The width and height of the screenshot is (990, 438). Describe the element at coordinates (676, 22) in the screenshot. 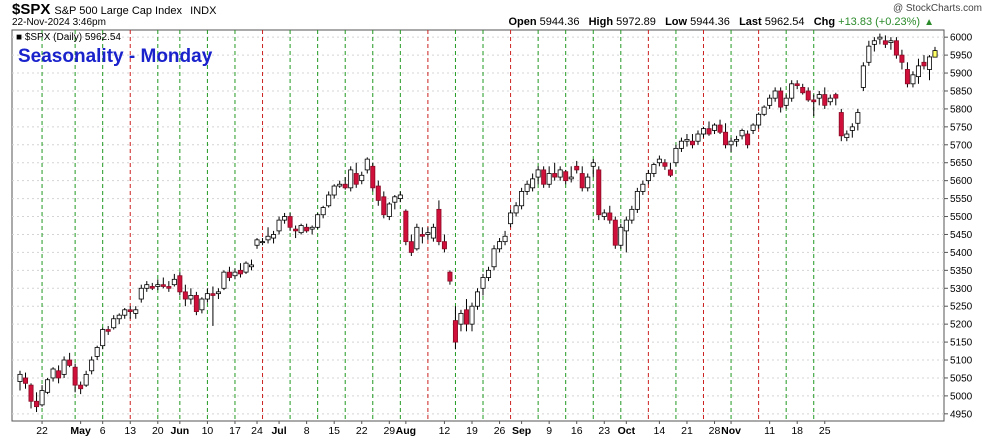

I see `low-label: Low` at that location.